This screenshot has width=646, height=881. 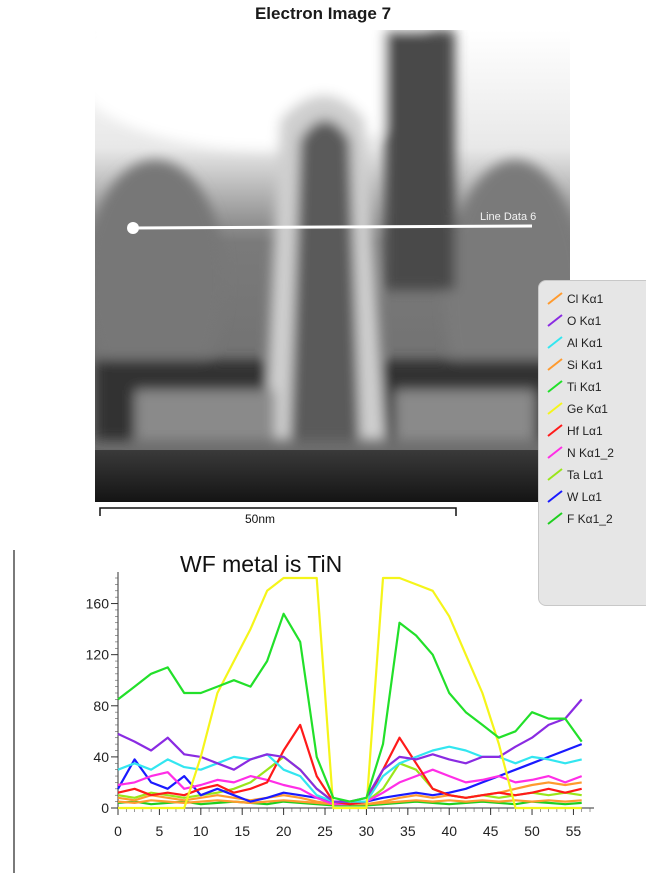 I want to click on legend-item: Al Kα1, so click(x=592, y=343).